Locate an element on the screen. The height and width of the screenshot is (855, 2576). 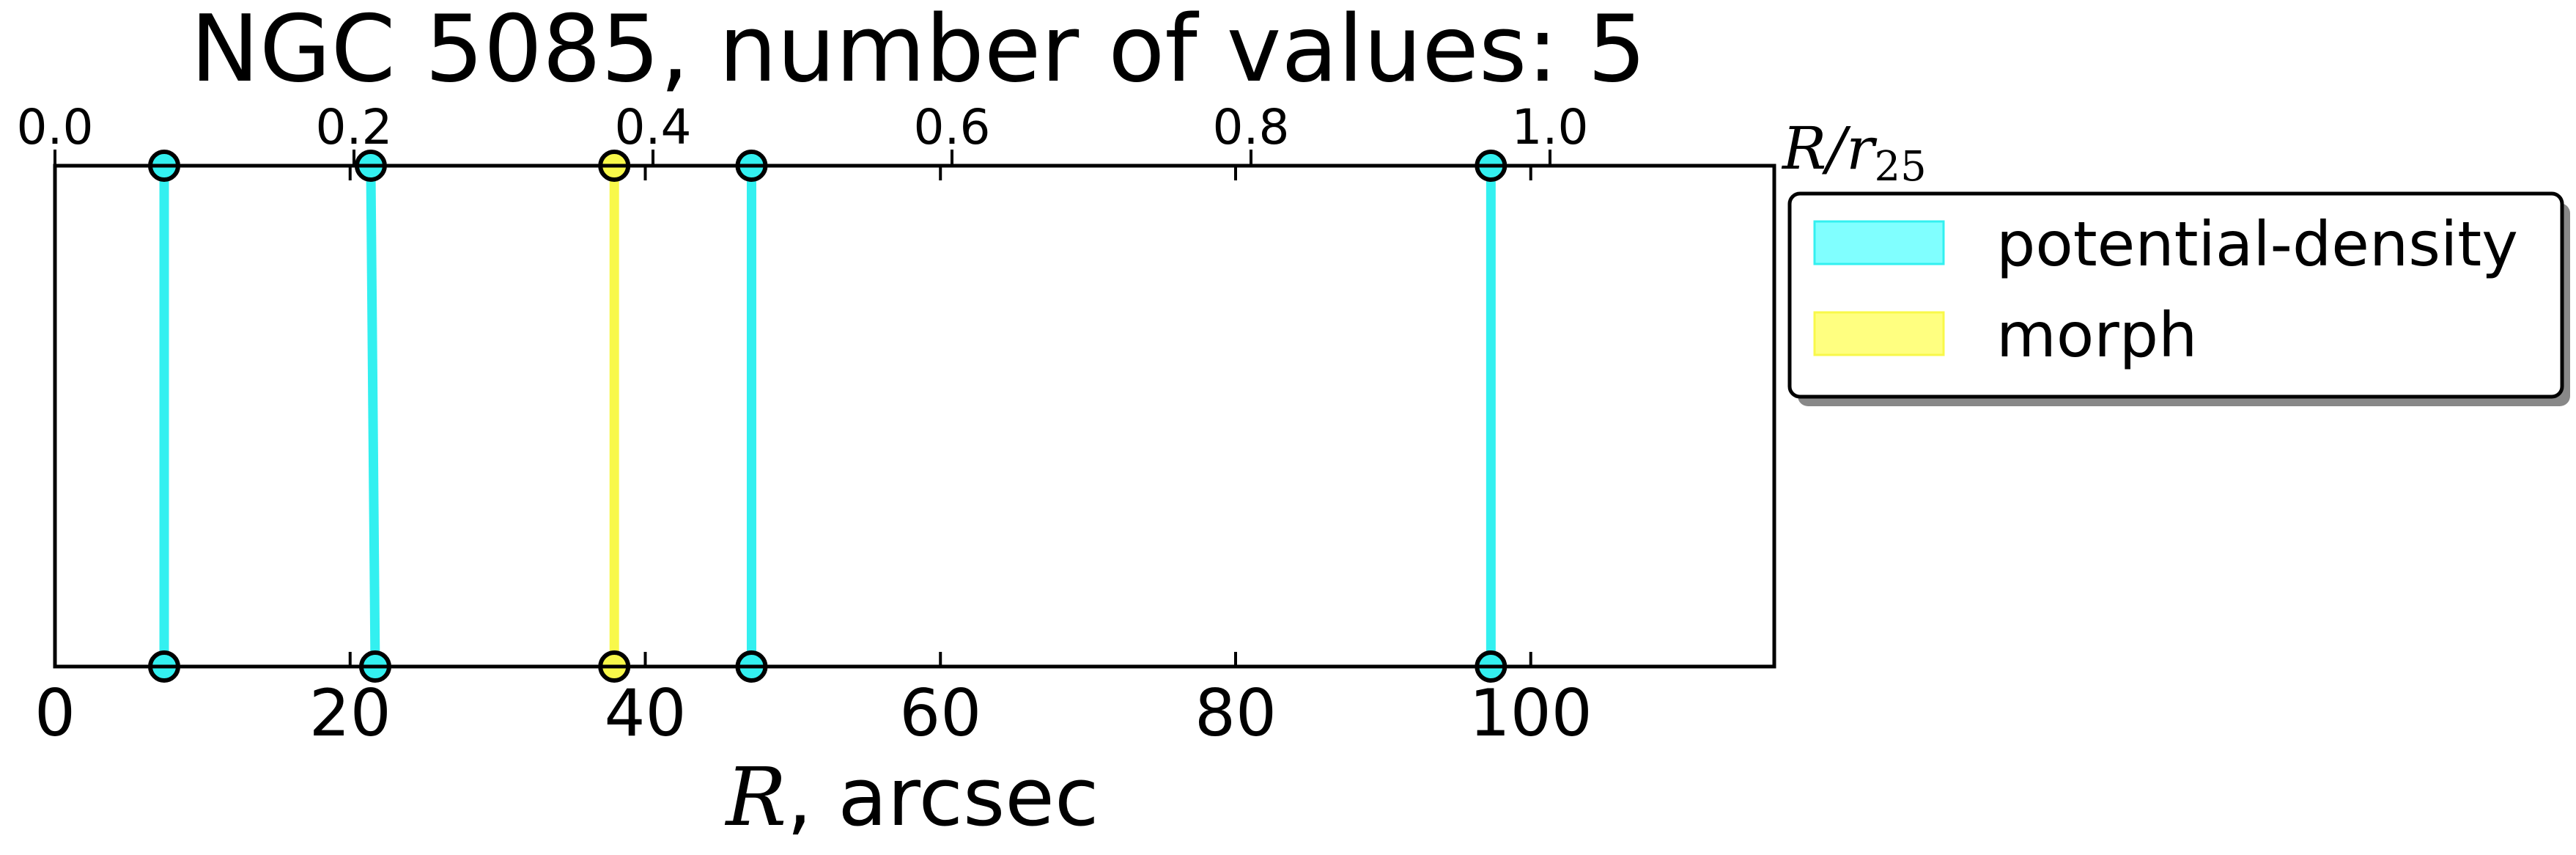
top-tick-label: 0.4 is located at coordinates (653, 127).